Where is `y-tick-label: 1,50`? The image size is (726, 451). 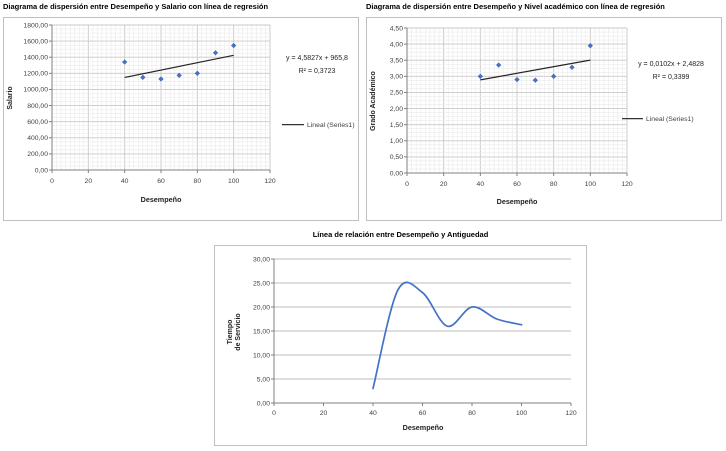 y-tick-label: 1,50 is located at coordinates (396, 125).